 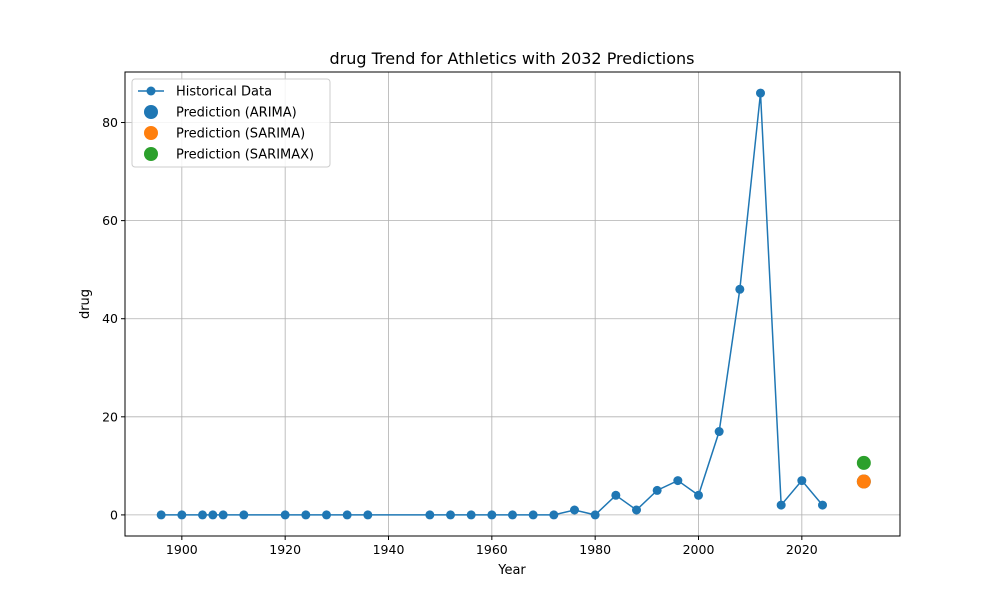 I want to click on legend-item: Prediction (SARIMAX), so click(x=229, y=155).